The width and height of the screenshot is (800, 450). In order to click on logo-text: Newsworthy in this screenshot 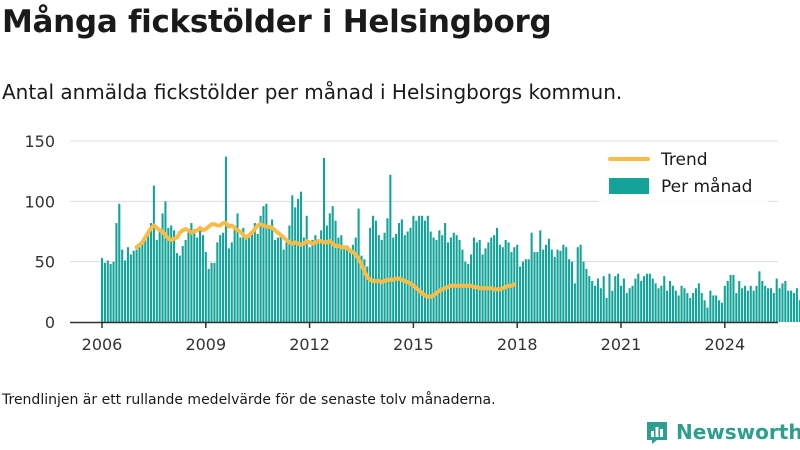, I will do `click(738, 432)`.